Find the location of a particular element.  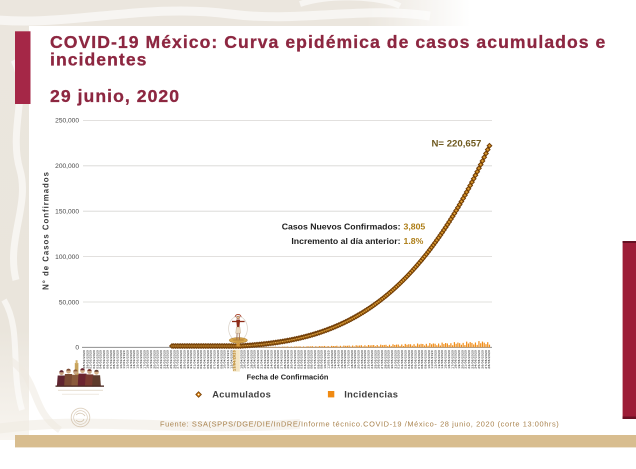

svg-text: N= 220,657 is located at coordinates (457, 143).